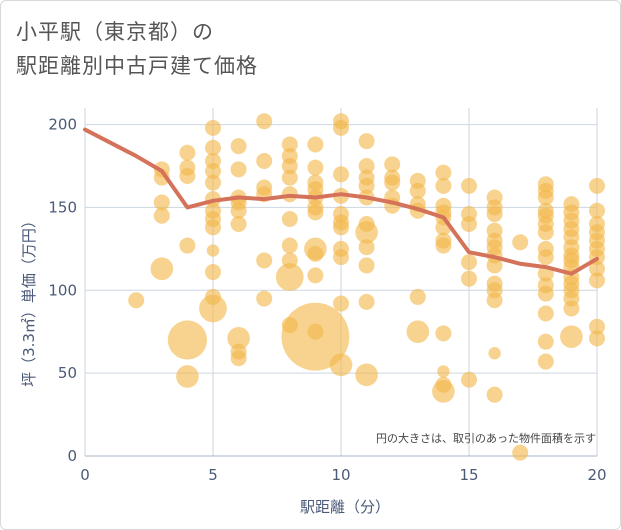 The height and width of the screenshot is (530, 621). I want to click on chart-title-line1: 小平駅（東京都）の, so click(115, 32).